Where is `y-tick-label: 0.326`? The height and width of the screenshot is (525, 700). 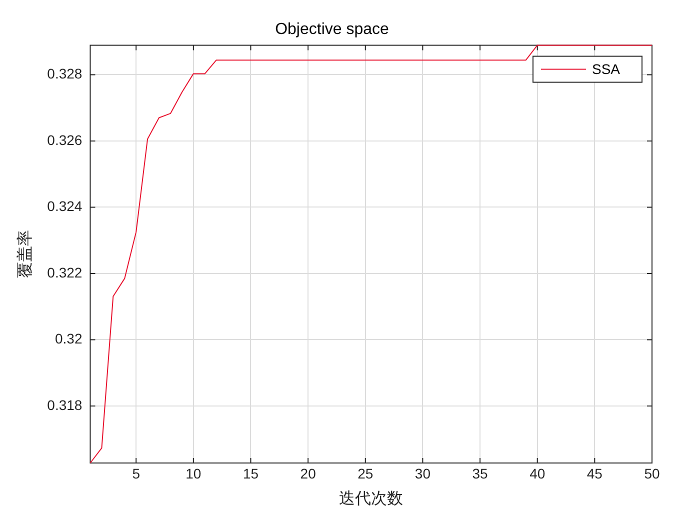
y-tick-label: 0.326 is located at coordinates (64, 140).